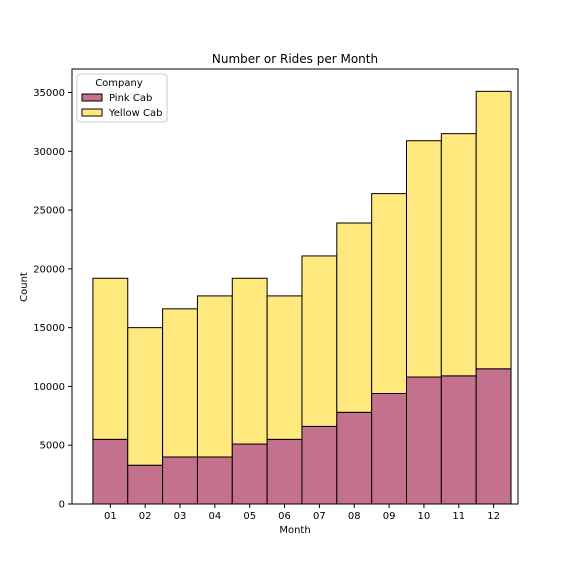  Describe the element at coordinates (92, 112) in the screenshot. I see `legend-swatch-yellow-cab` at that location.